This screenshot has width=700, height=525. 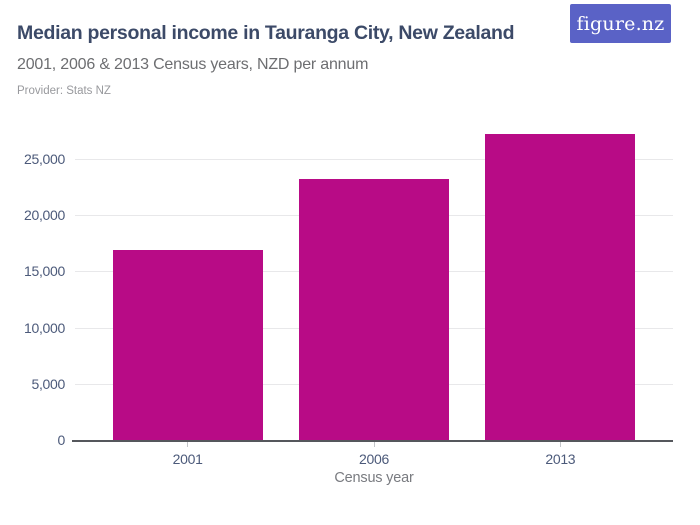 I want to click on figure-nz-logo-text: figure.nz, so click(x=620, y=23).